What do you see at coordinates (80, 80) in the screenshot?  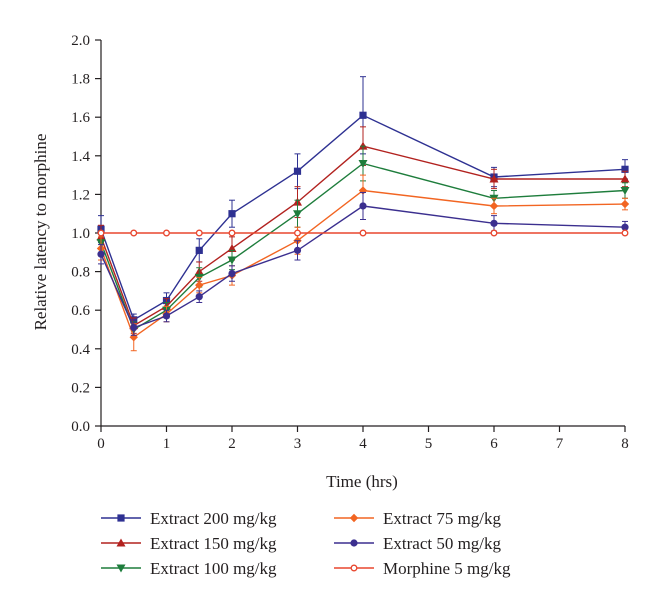 I see `y-tick-label: 1.8` at bounding box center [80, 80].